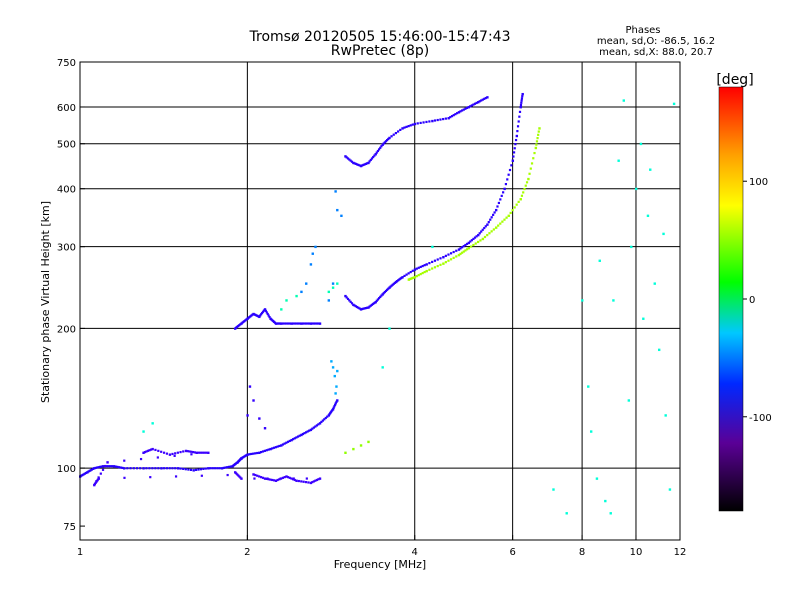 The height and width of the screenshot is (600, 800). Describe the element at coordinates (69, 527) in the screenshot. I see `y-tick-label: 75` at that location.